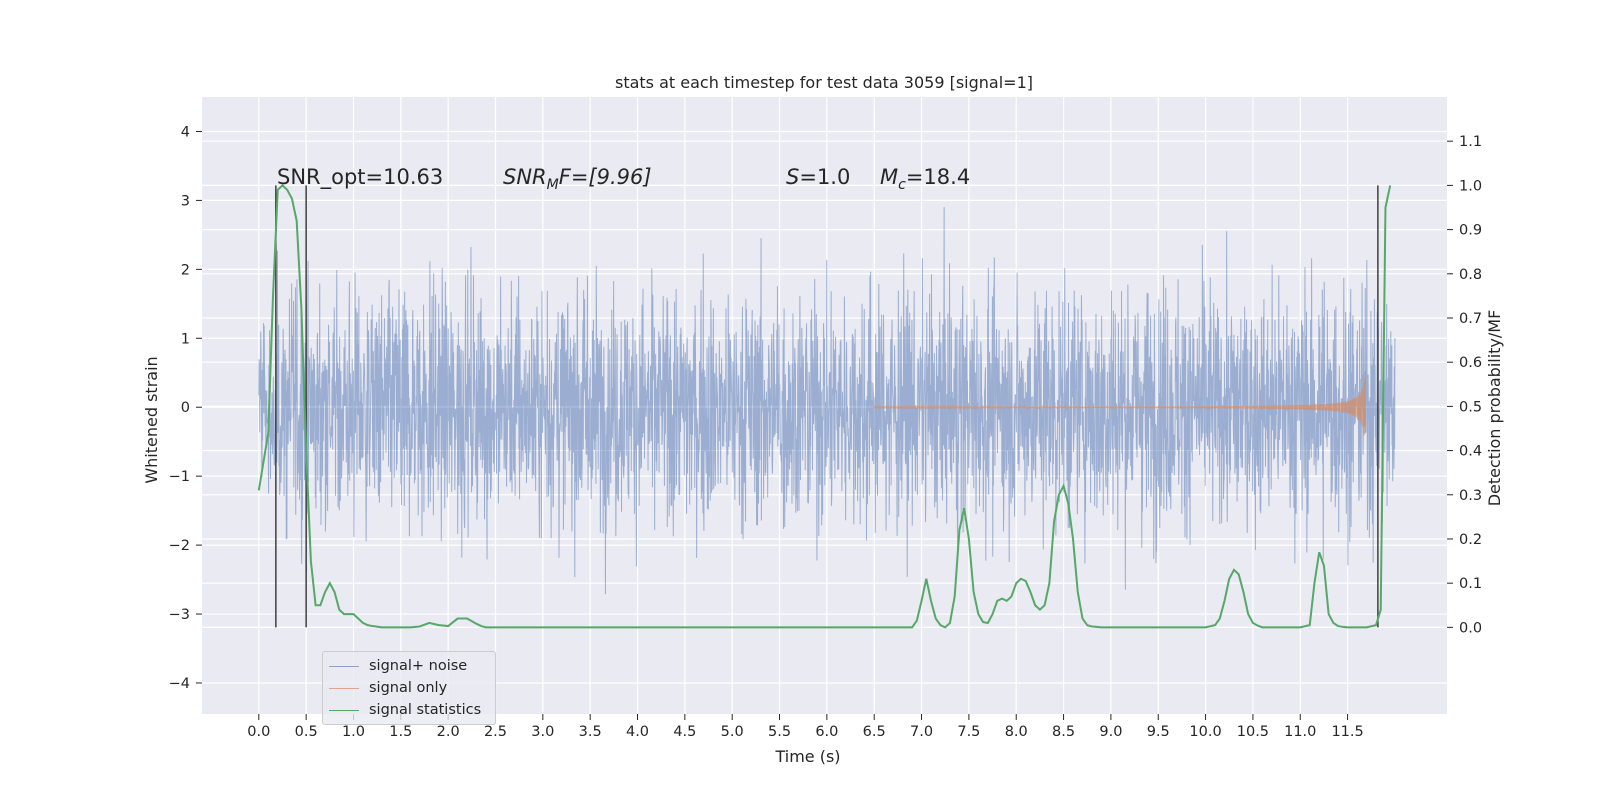  I want to click on legend-item-signal-noise: signal+ noise, so click(398, 666).